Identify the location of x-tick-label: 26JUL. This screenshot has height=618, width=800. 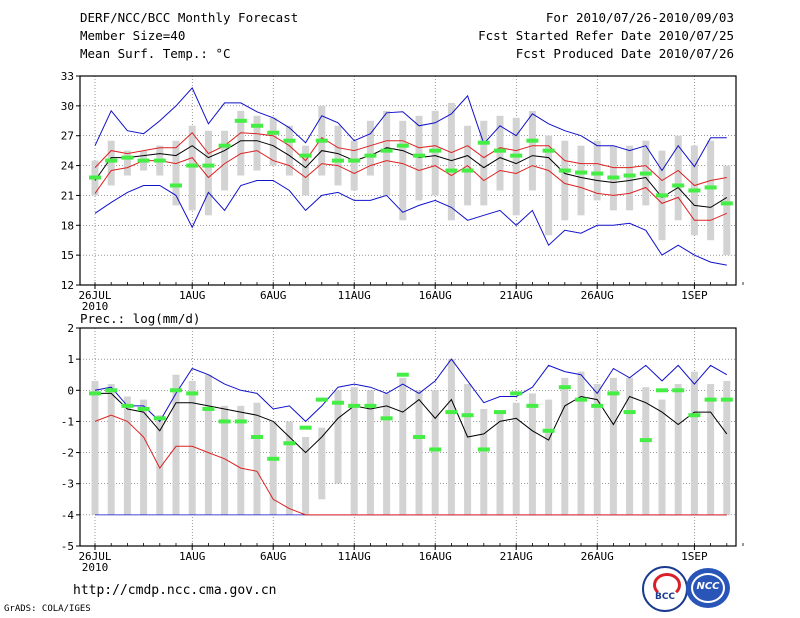
(94, 556).